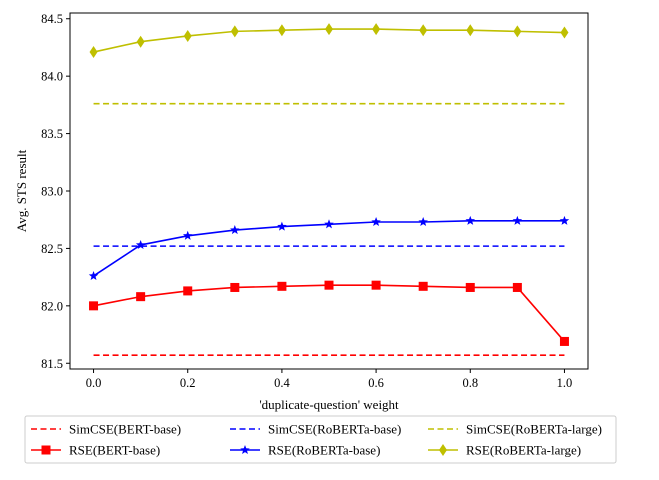 The image size is (659, 480). Describe the element at coordinates (52, 192) in the screenshot. I see `y-tick-label: 83.0` at that location.